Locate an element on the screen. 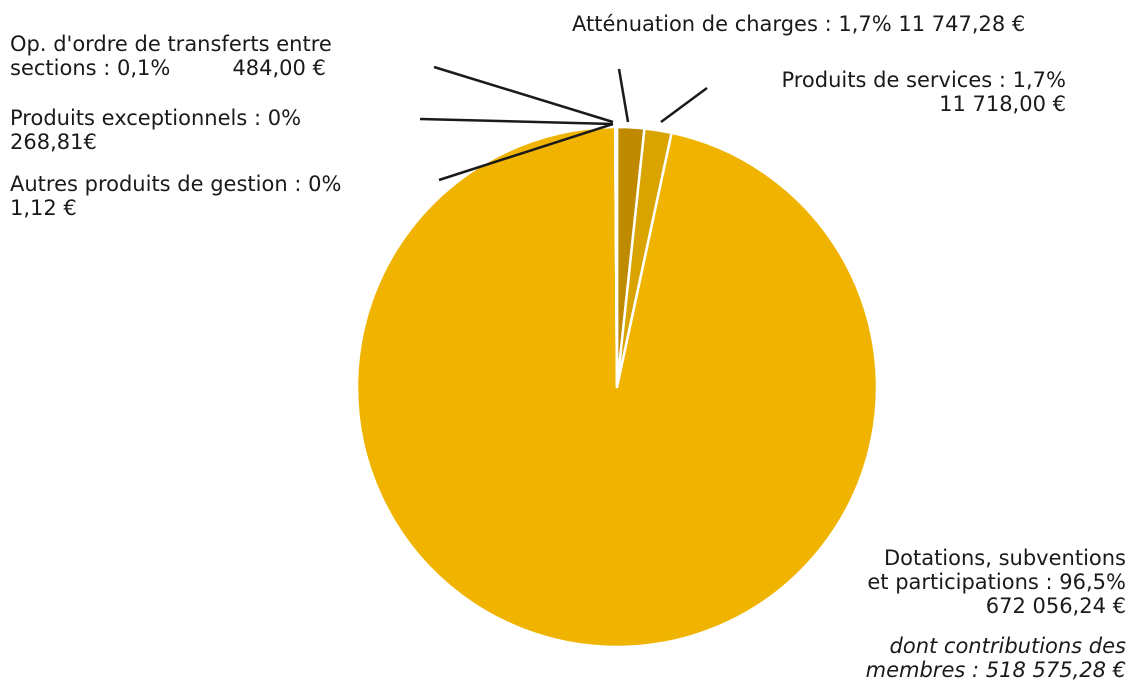 This screenshot has height=686, width=1136. leader-lines is located at coordinates (563, 123).